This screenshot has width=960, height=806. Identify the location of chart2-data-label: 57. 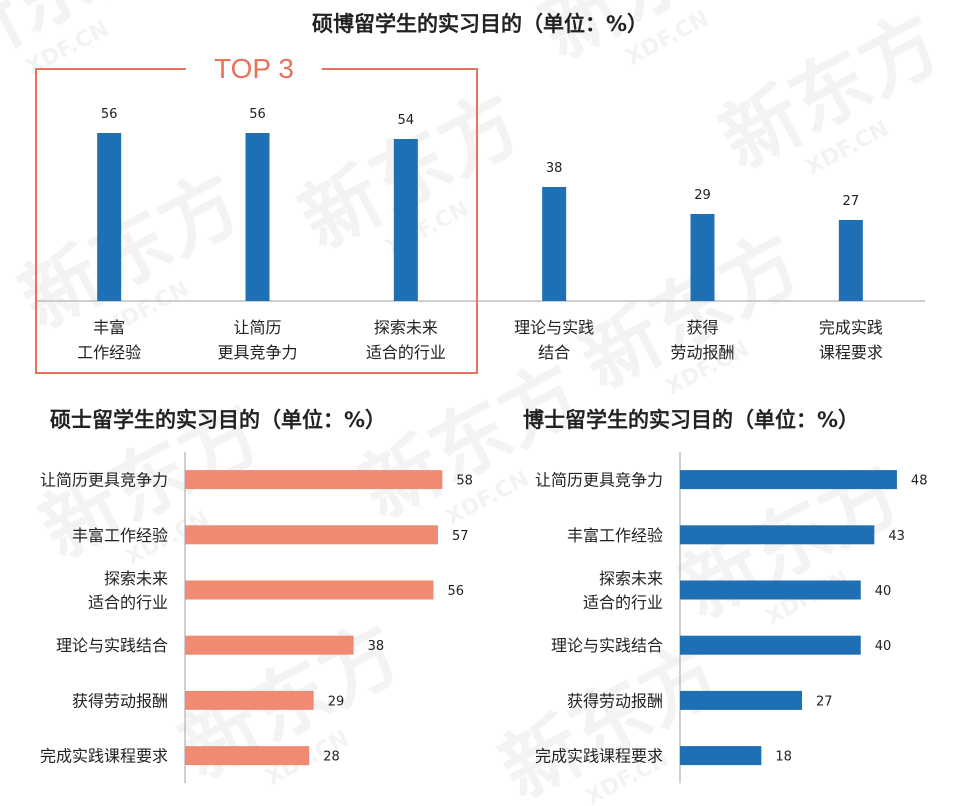
(460, 536).